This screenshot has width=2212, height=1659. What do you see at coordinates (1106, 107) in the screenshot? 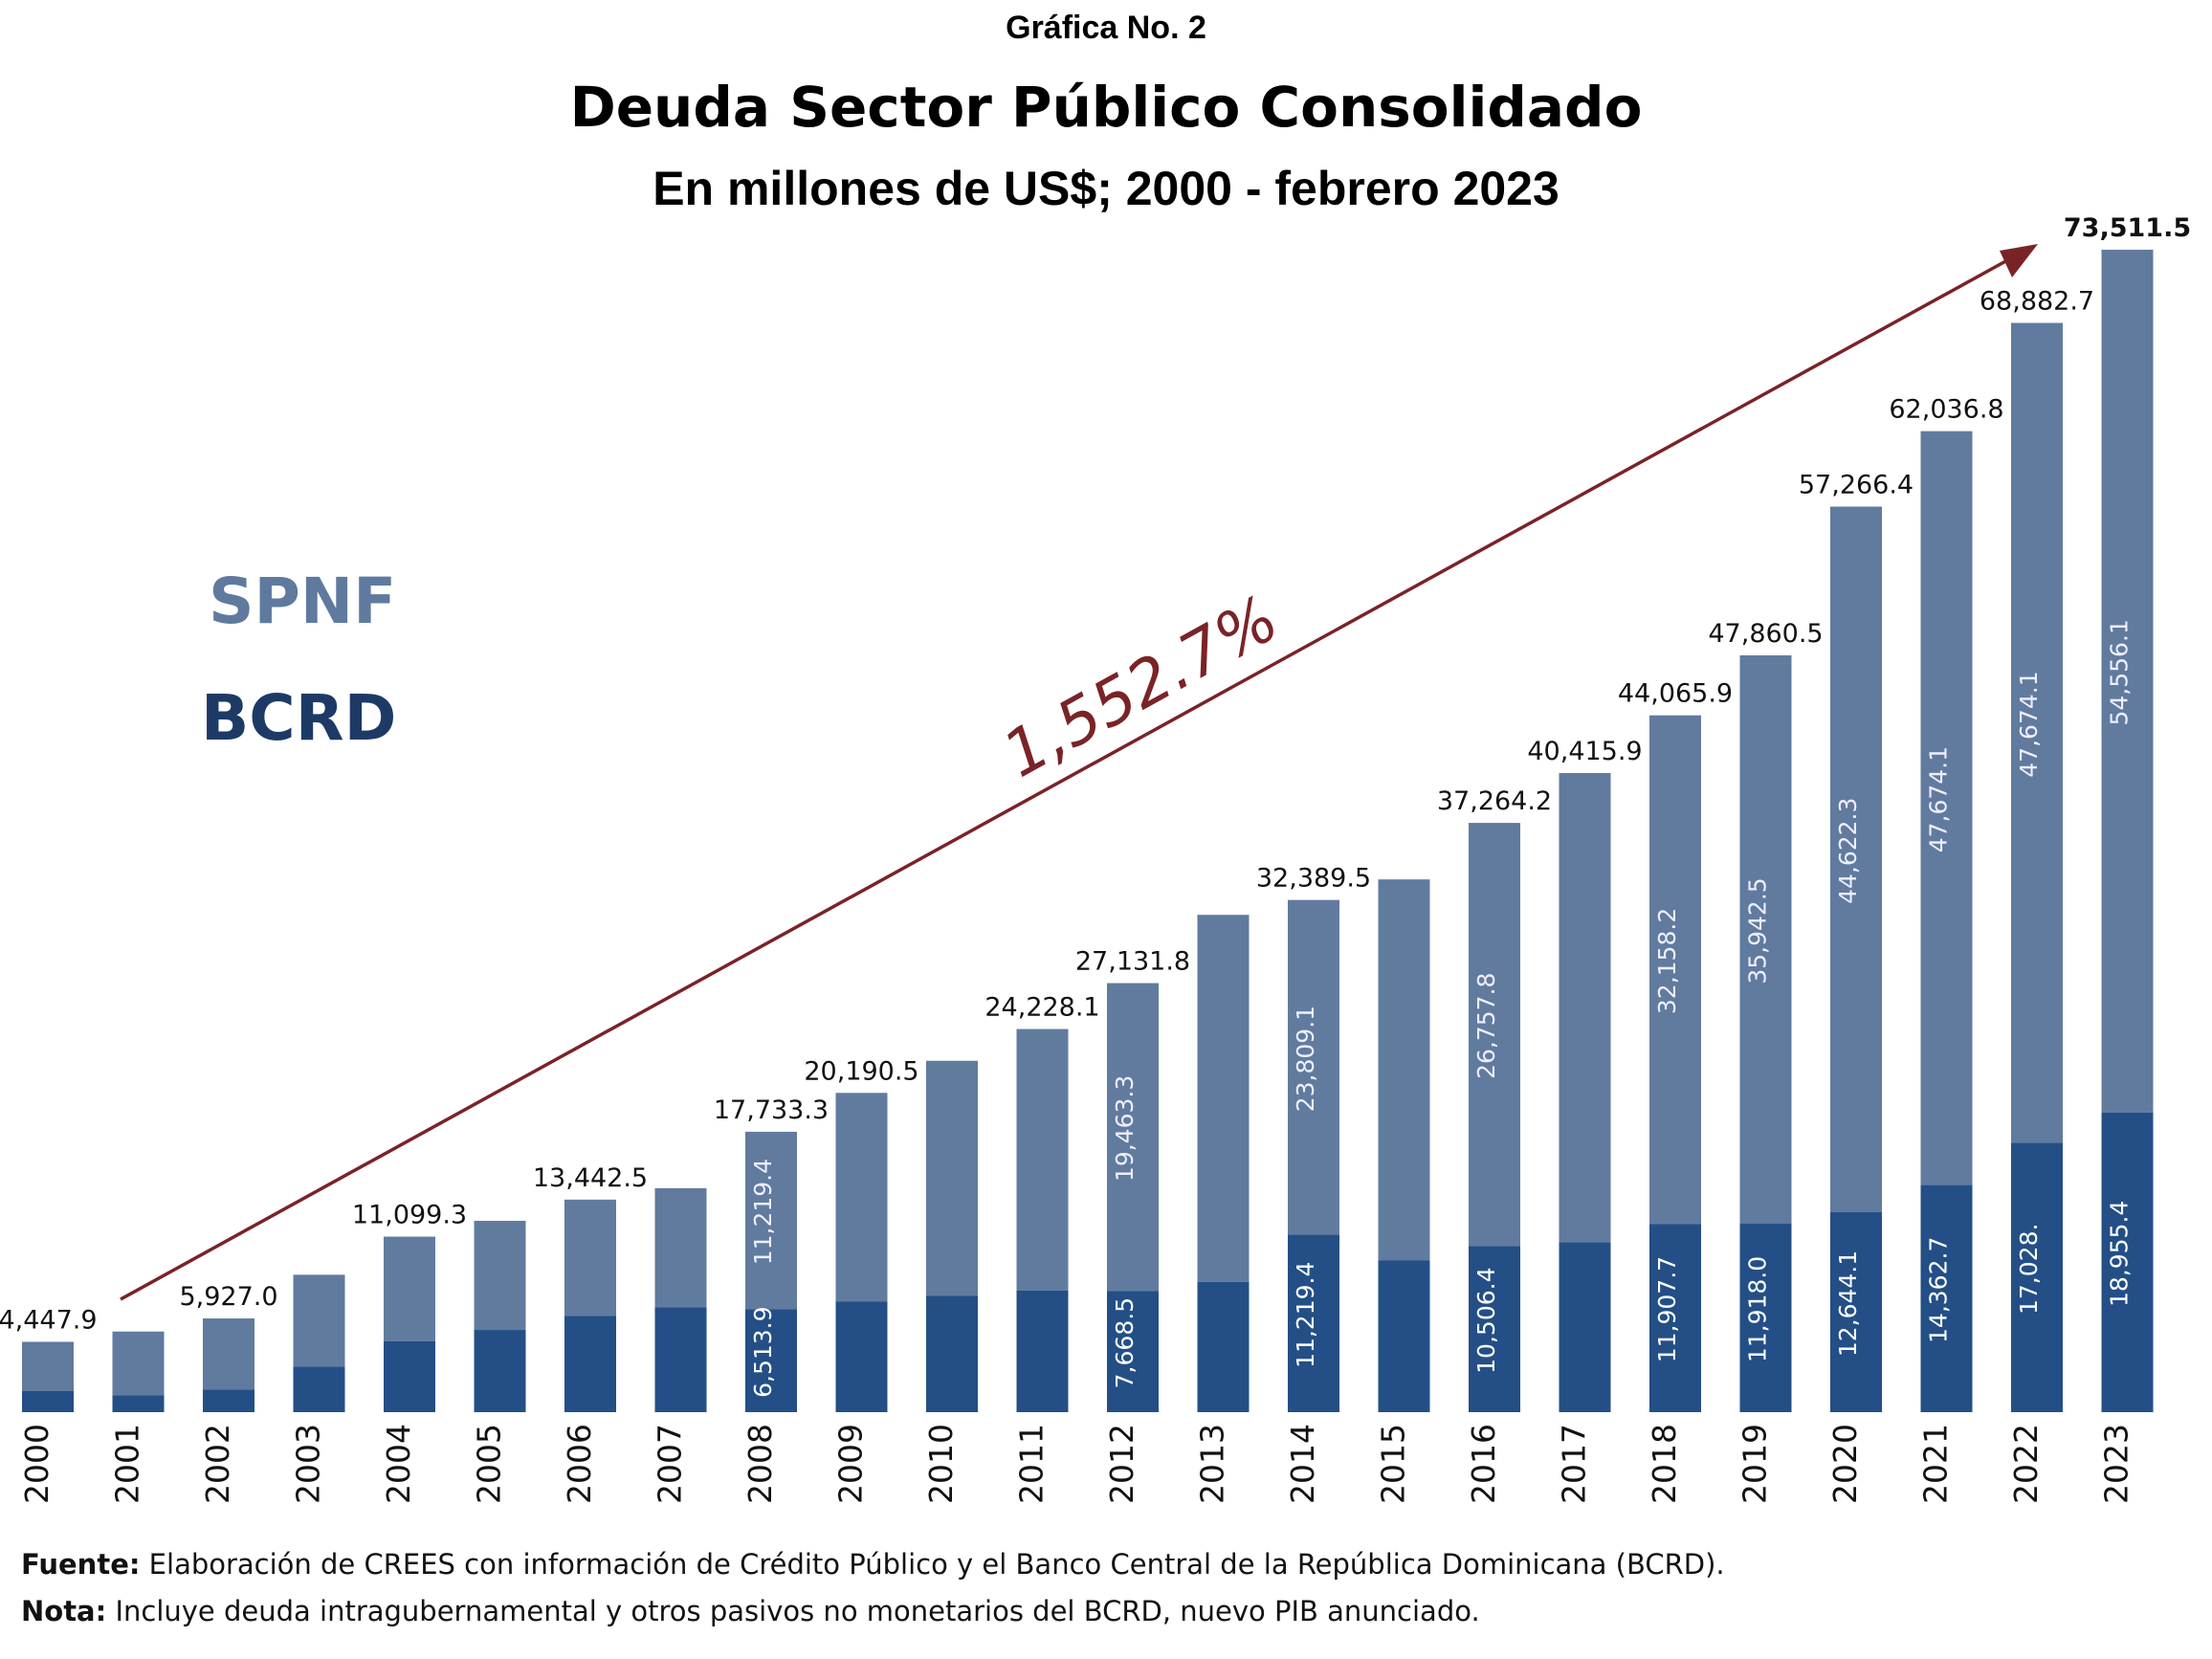
I see `chart-title: Deuda Sector Público Consolidado` at bounding box center [1106, 107].